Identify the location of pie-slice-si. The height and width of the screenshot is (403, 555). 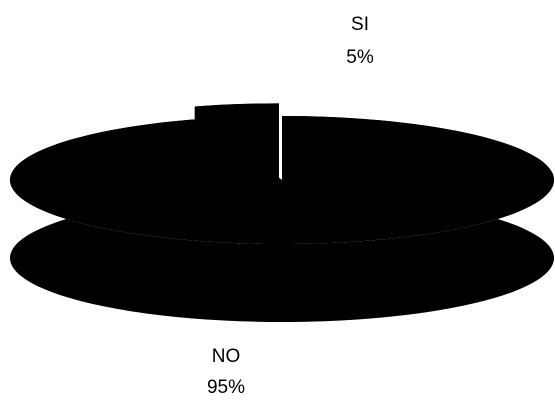
(236, 174).